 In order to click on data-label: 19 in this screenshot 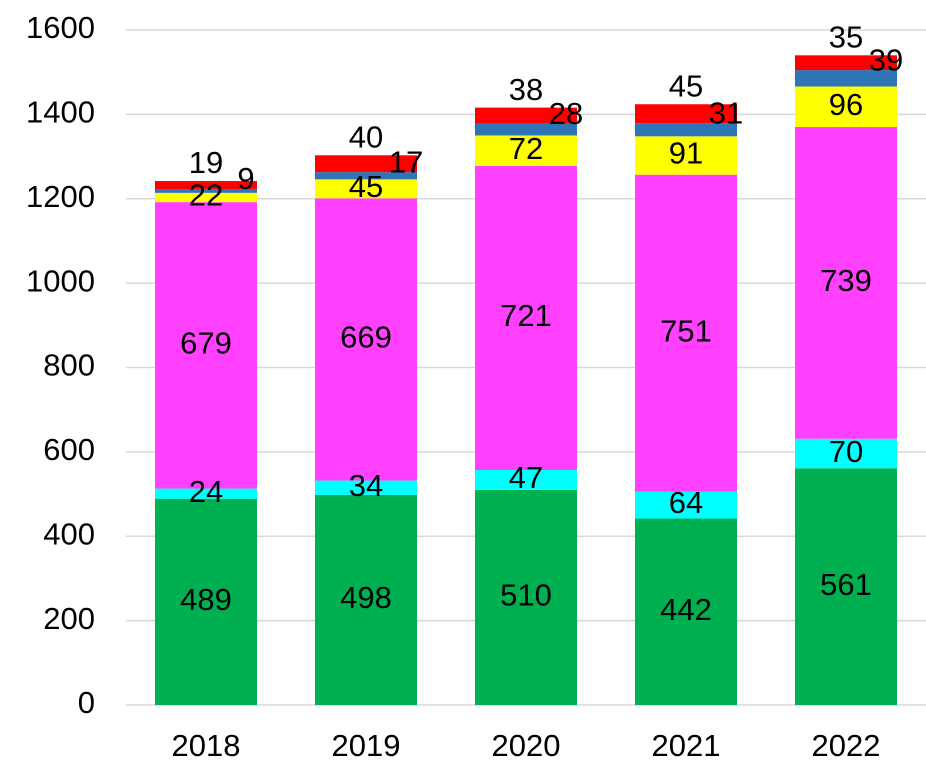, I will do `click(206, 162)`.